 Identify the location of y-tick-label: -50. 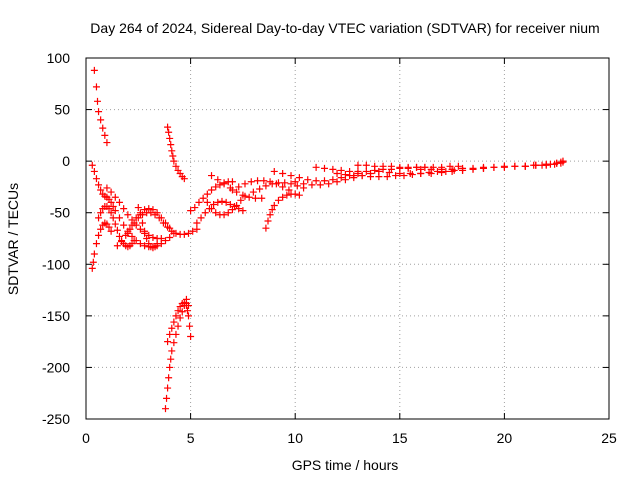
(60, 213).